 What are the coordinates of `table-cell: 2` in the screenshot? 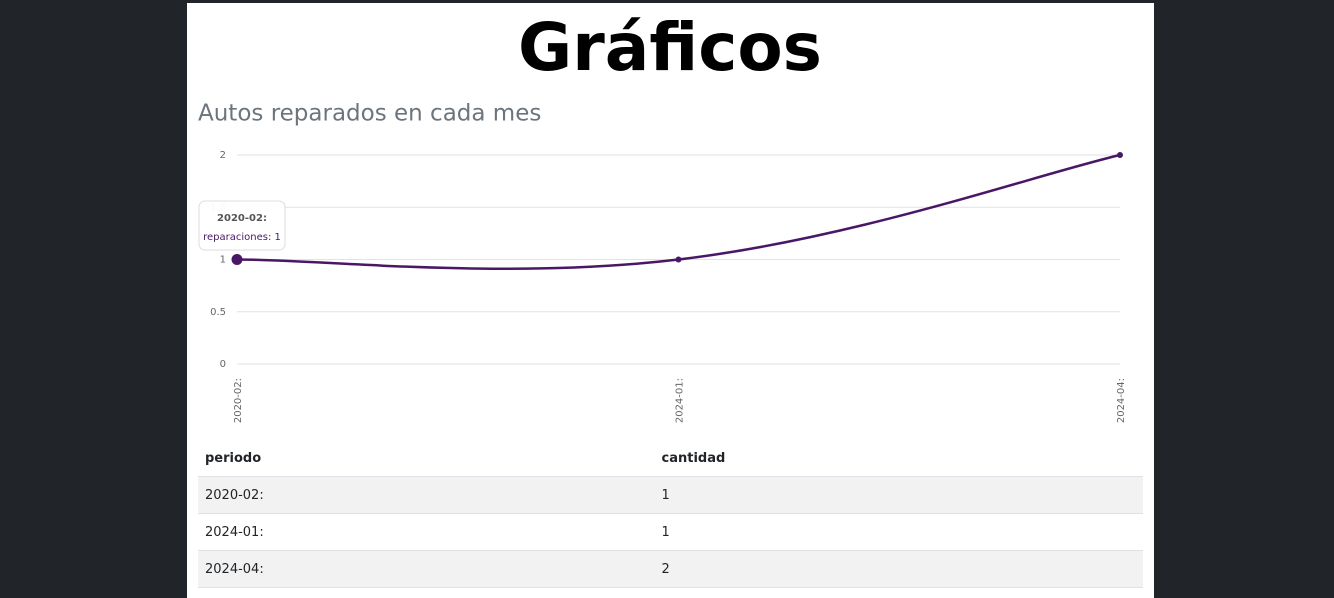 It's located at (898, 569).